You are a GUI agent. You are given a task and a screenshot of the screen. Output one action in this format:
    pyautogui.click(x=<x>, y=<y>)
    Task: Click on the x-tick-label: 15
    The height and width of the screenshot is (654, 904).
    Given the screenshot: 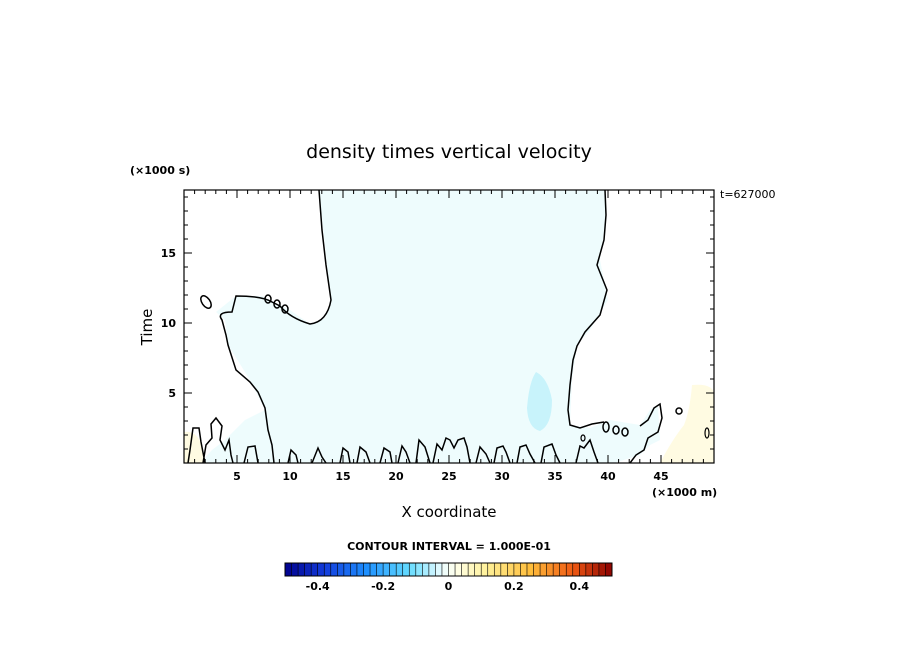 What is the action you would take?
    pyautogui.click(x=342, y=476)
    